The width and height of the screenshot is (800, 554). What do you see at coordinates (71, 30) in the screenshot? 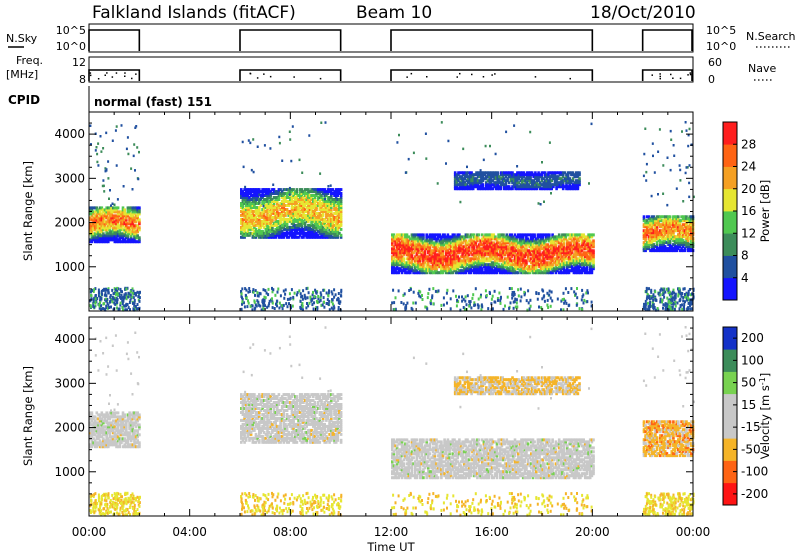
I see `nsky-tick-hi: 10^5` at bounding box center [71, 30].